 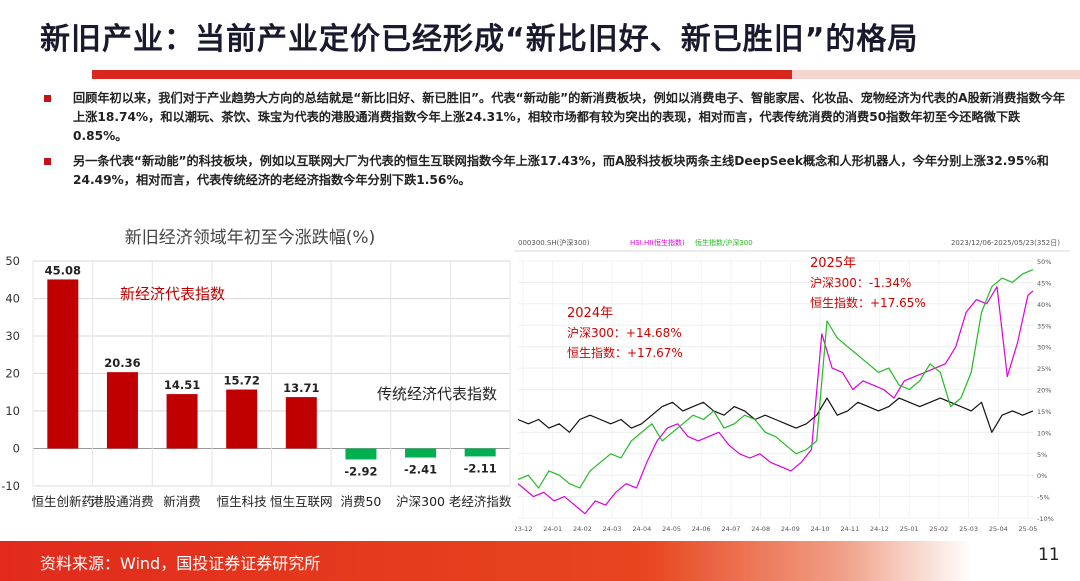 I want to click on x-tick-label: 24-04, so click(x=641, y=529).